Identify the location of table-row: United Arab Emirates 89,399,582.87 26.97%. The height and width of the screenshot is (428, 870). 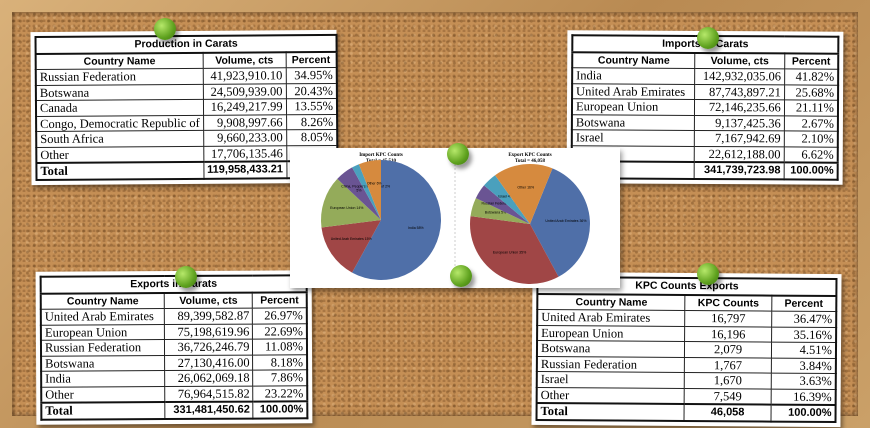
(173, 316).